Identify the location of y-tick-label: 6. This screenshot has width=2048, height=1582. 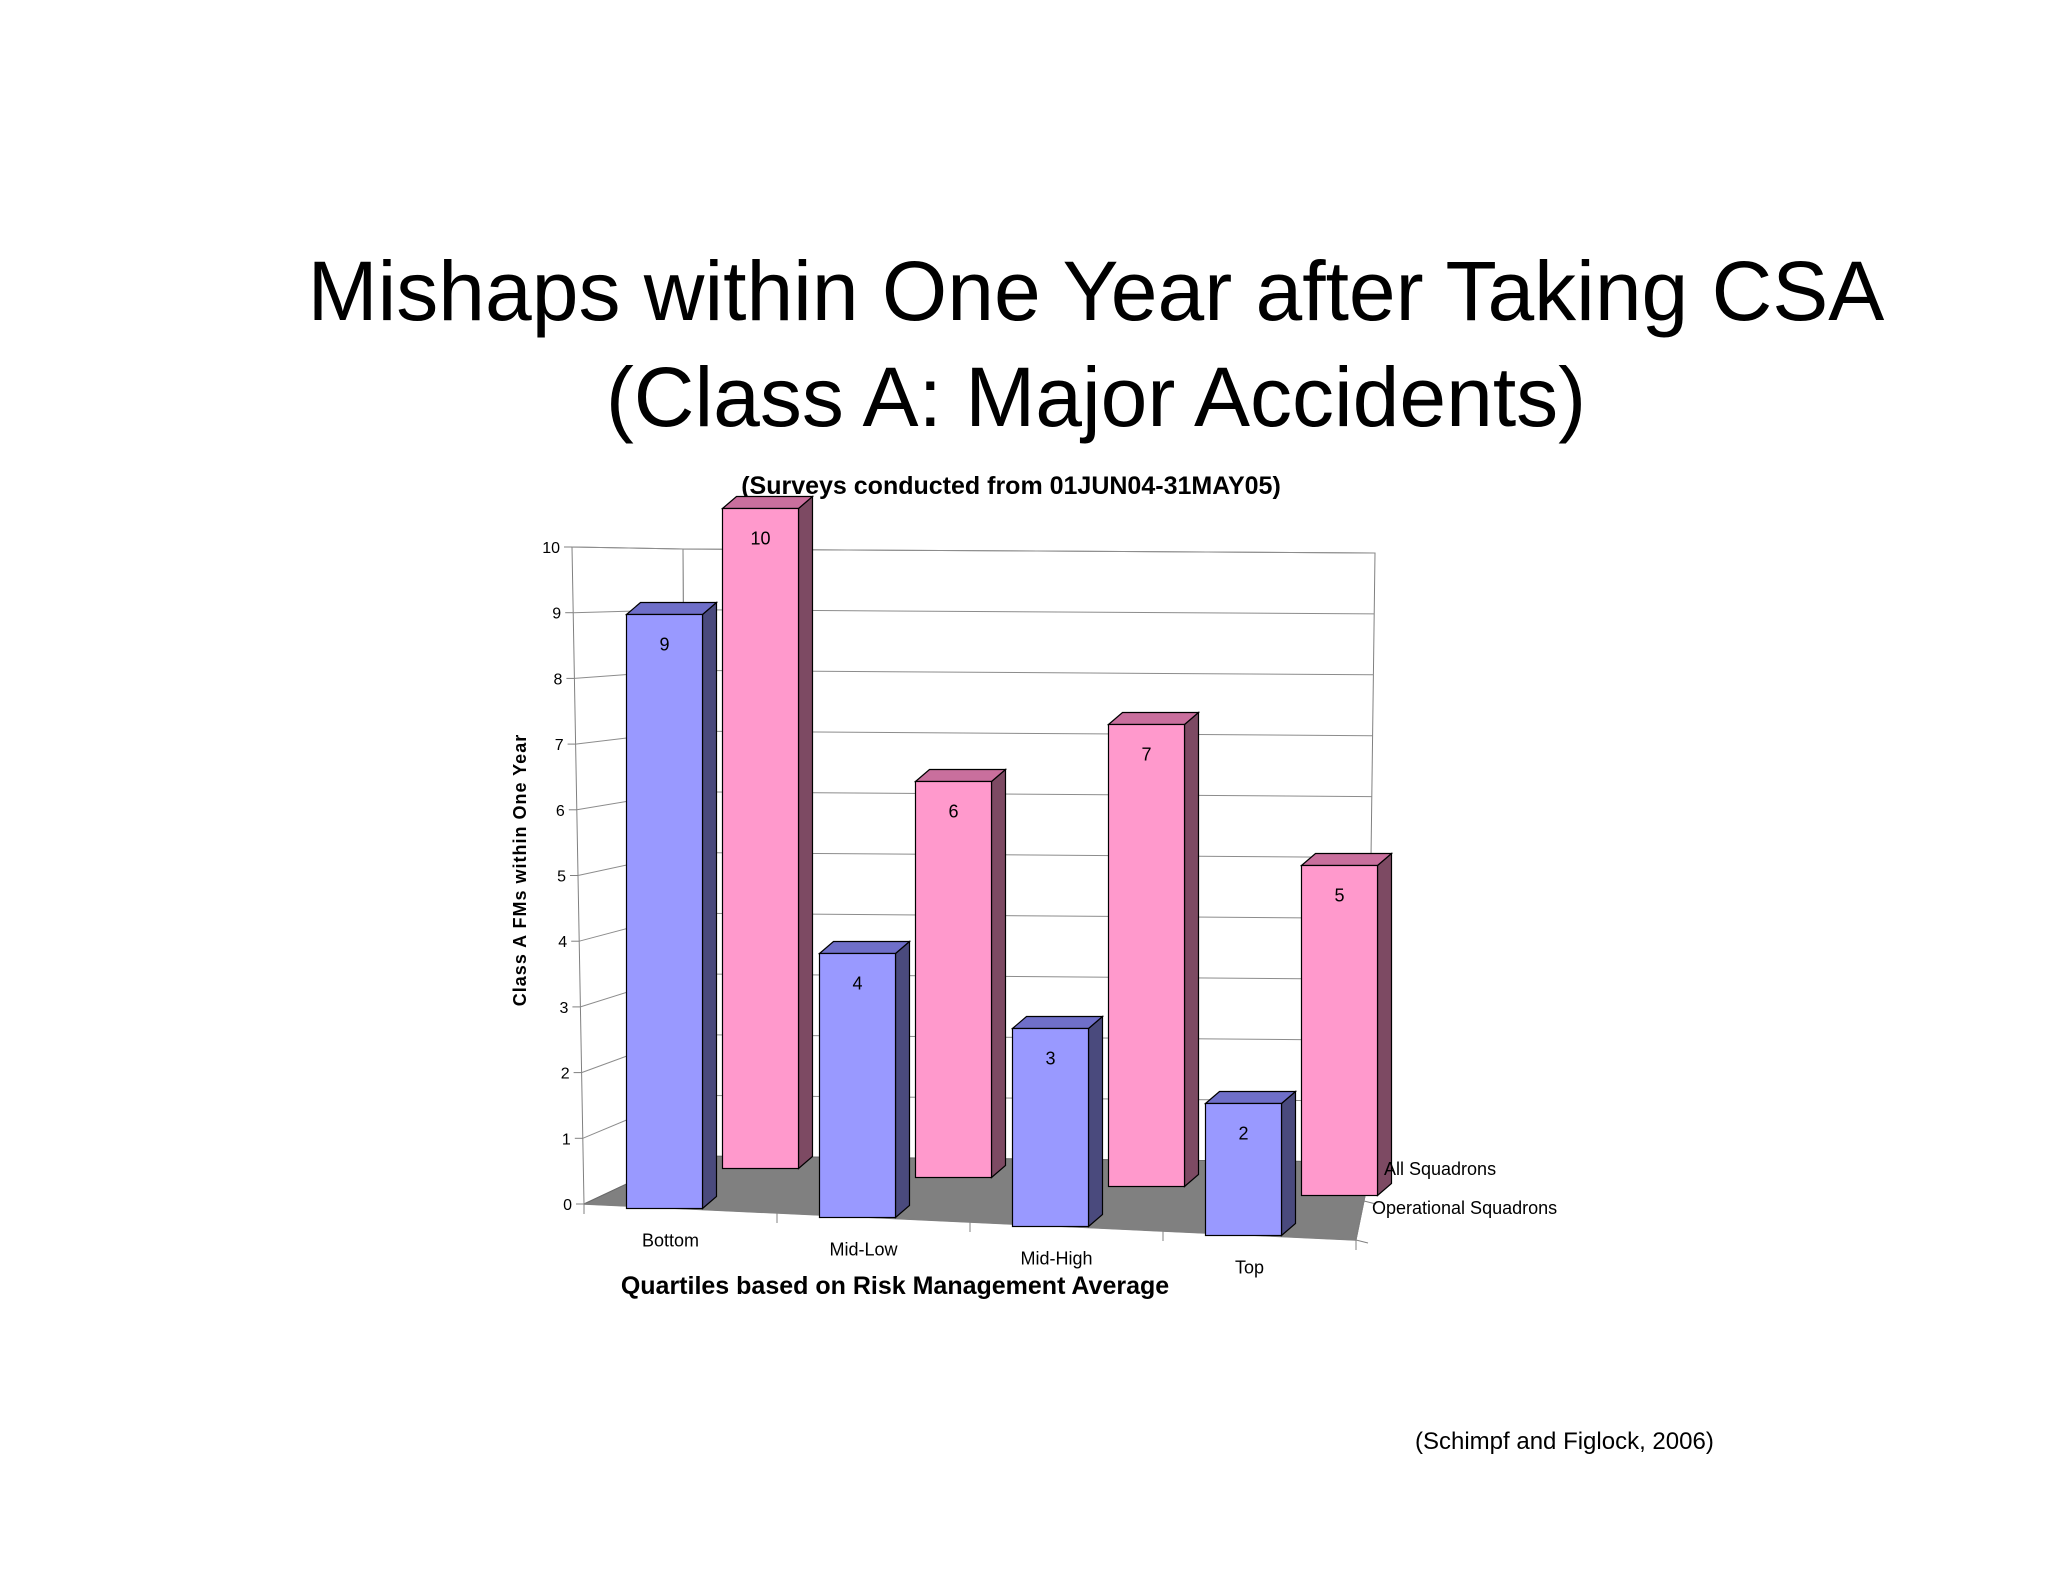
(560, 811).